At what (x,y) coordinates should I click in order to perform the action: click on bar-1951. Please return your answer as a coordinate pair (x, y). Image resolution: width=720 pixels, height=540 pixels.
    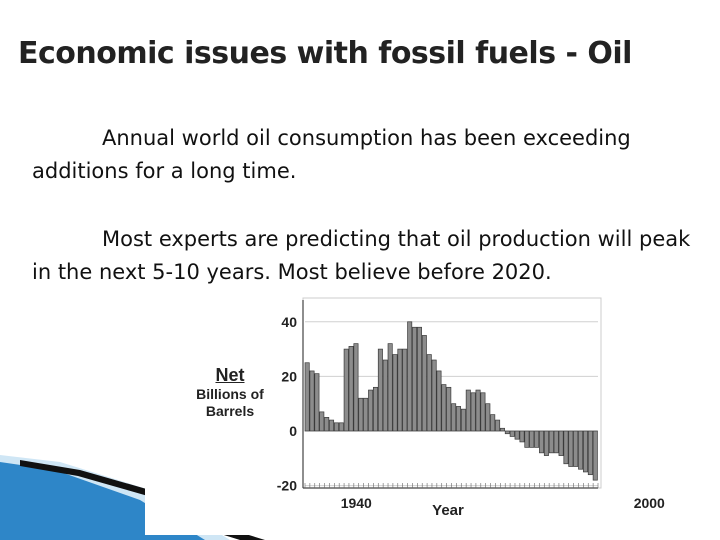
    Looking at the image, I should click on (410, 376).